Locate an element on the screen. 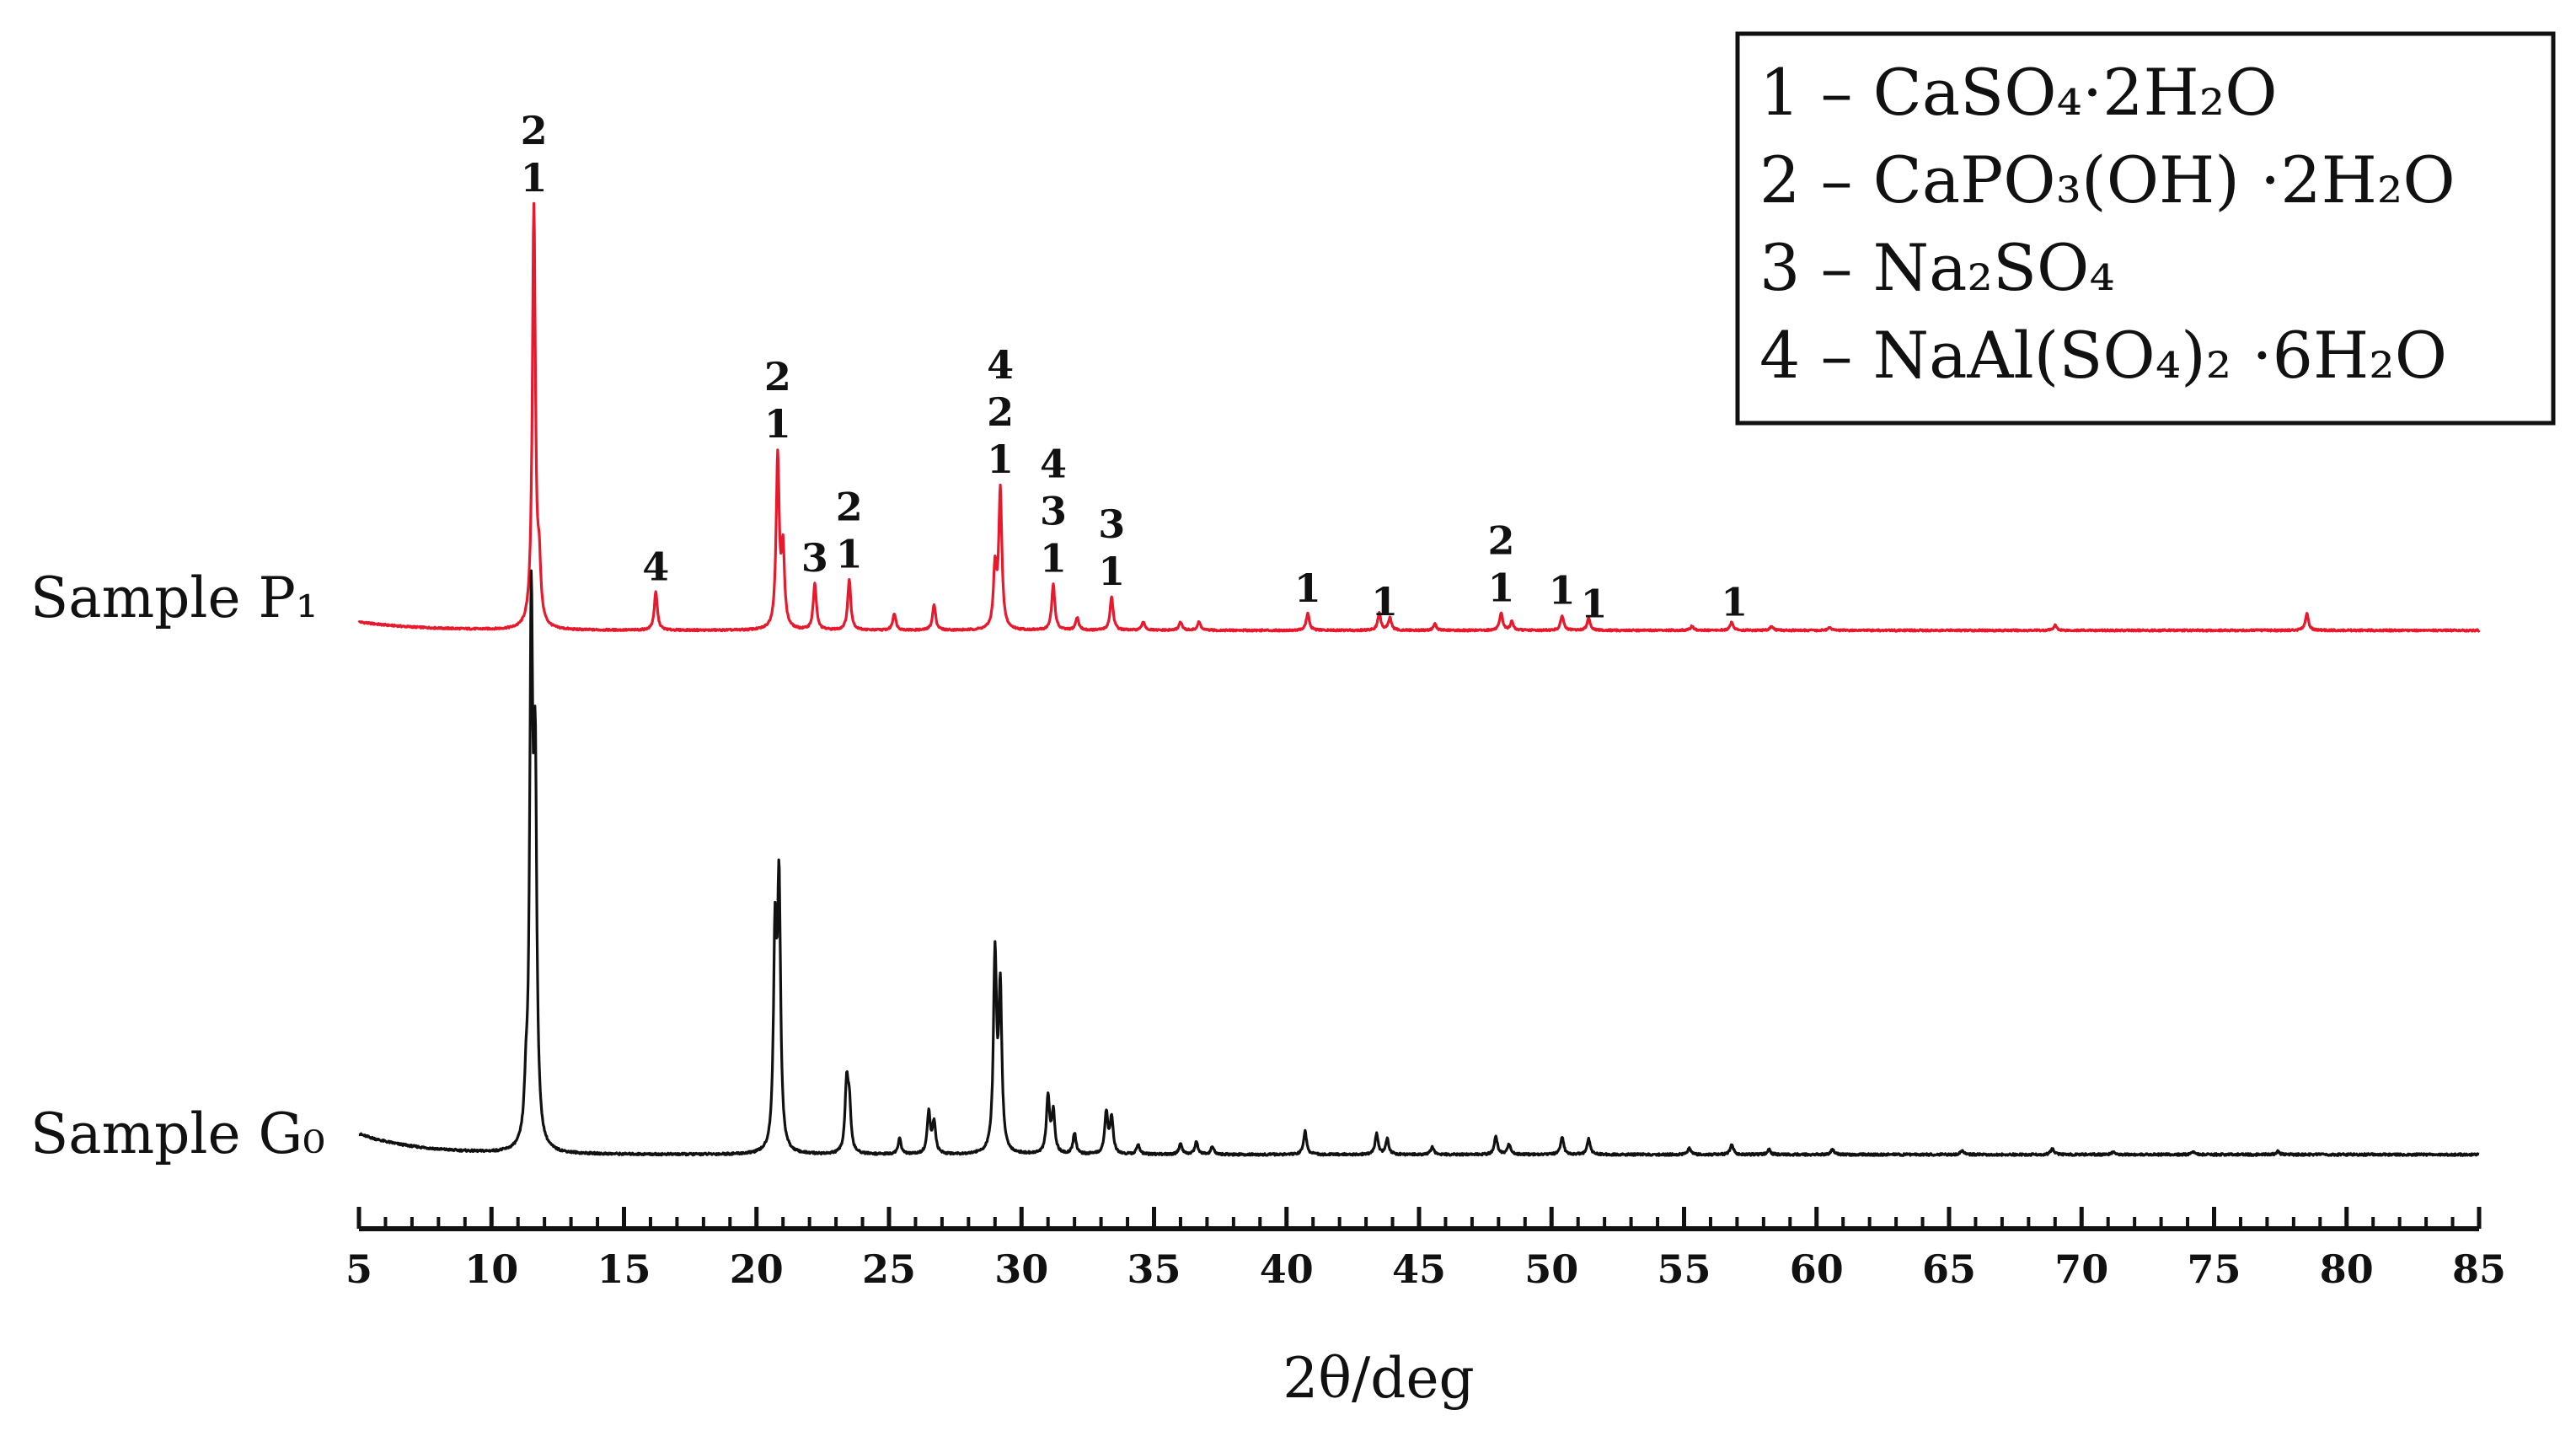  x-tick-label: 40 is located at coordinates (1287, 1269).